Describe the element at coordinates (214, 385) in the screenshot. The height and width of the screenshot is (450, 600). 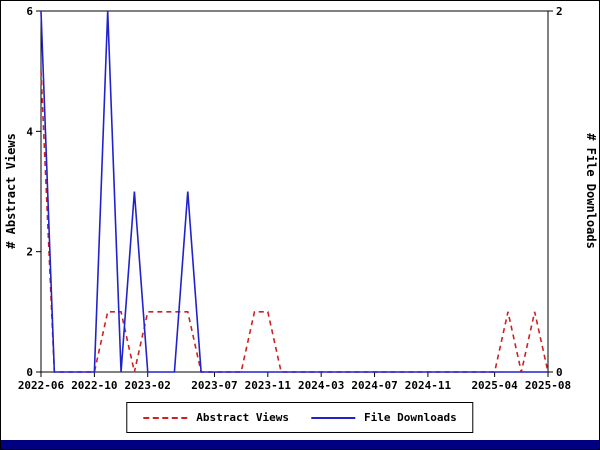
I see `svg-text: 2023-07` at that location.